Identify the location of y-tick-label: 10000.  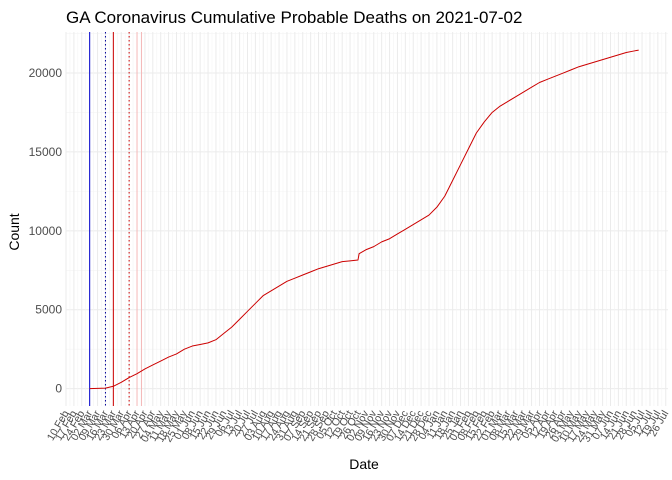
(46, 231).